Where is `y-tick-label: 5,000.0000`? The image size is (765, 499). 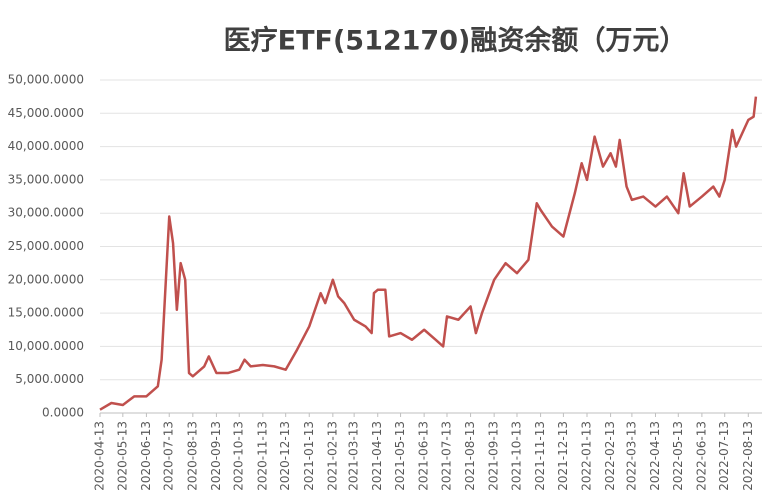 y-tick-label: 5,000.0000 is located at coordinates (49, 379).